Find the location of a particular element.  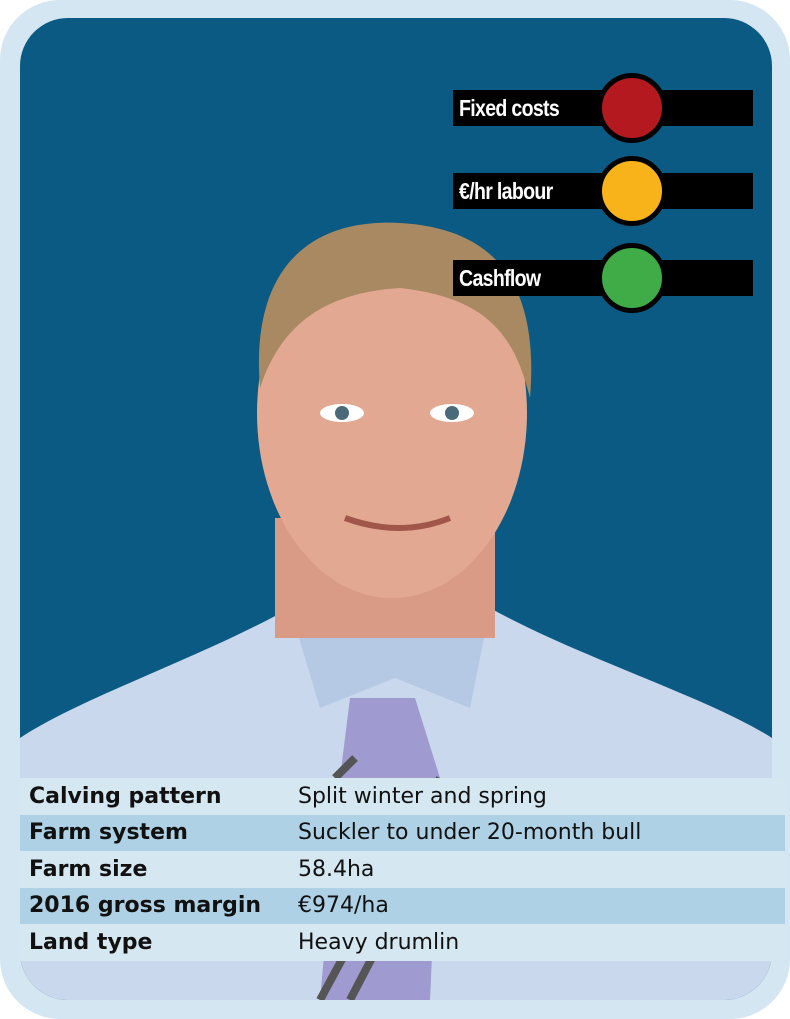

row-label: Farm size is located at coordinates (88, 869).